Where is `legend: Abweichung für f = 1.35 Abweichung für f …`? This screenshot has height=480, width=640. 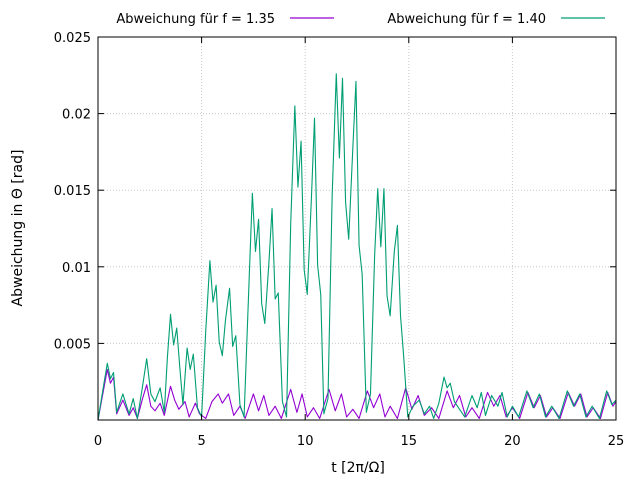
legend: Abweichung für f = 1.35 Abweichung für f … is located at coordinates (360, 19).